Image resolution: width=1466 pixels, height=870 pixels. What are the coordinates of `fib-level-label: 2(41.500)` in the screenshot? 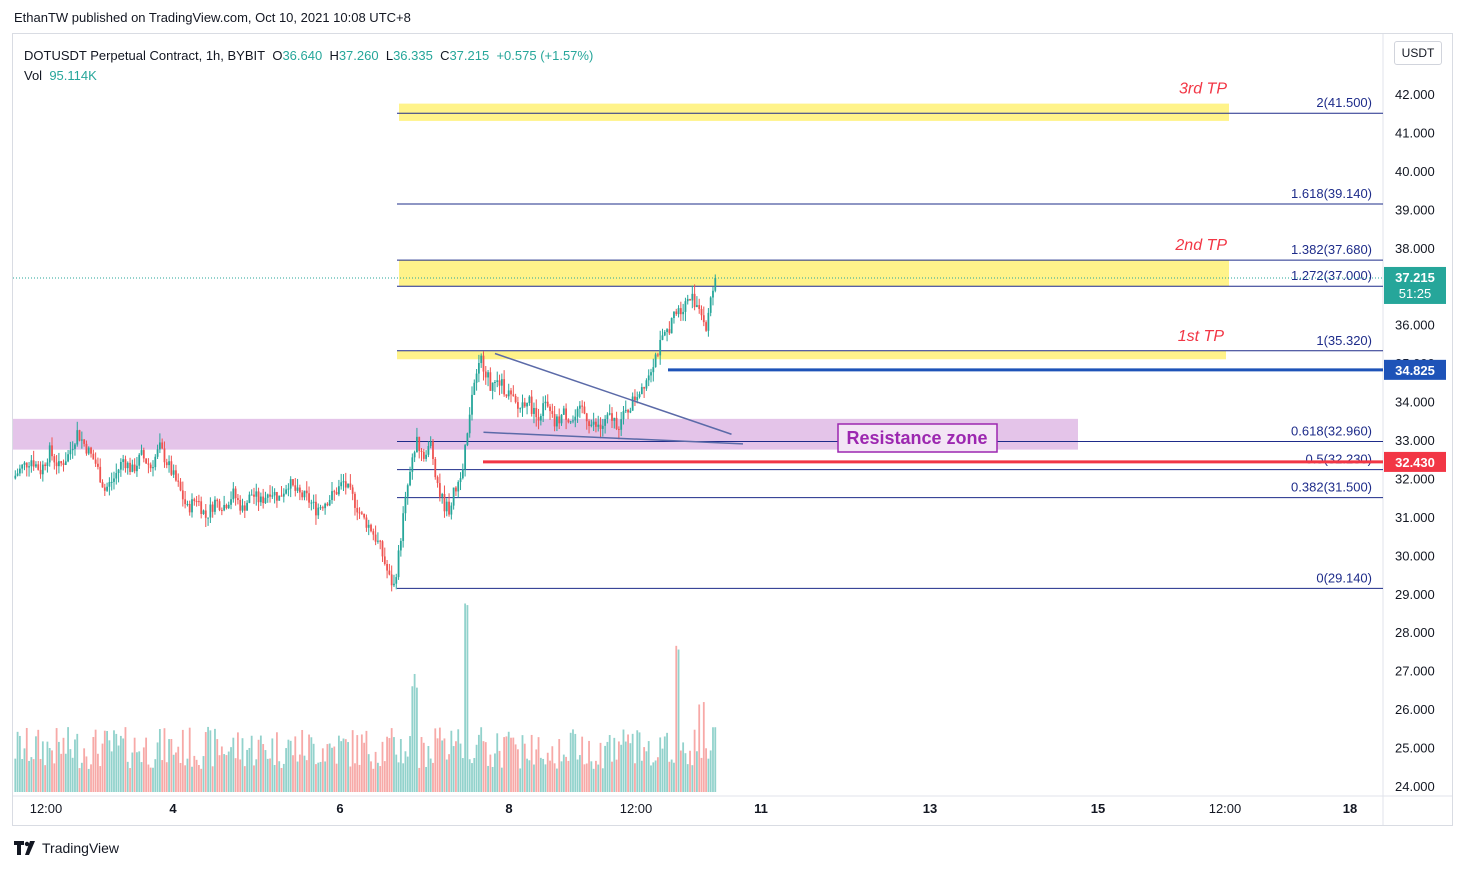 It's located at (1344, 102).